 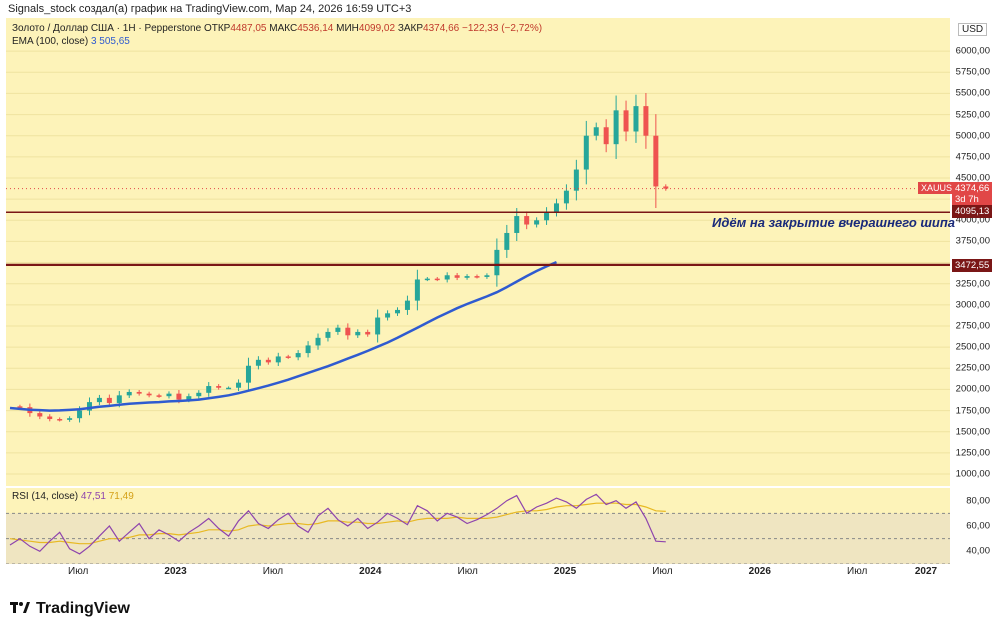 What do you see at coordinates (972, 51) in the screenshot?
I see `y-tick-label: 6000,00` at bounding box center [972, 51].